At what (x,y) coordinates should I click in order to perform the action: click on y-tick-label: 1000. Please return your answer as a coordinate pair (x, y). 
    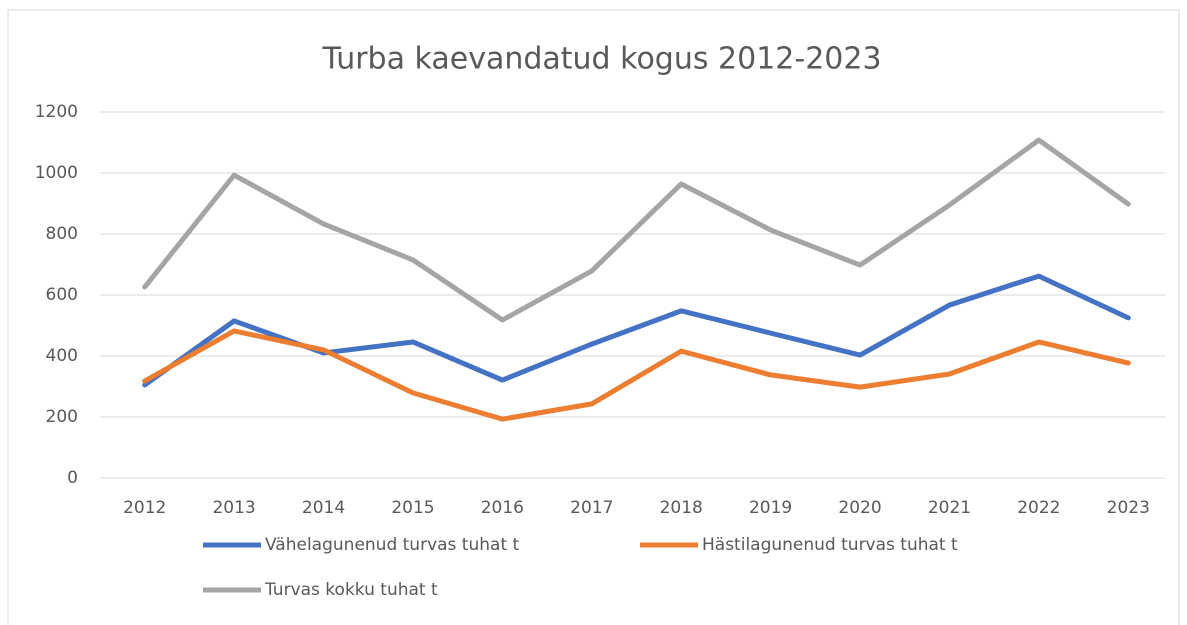
    Looking at the image, I should click on (56, 173).